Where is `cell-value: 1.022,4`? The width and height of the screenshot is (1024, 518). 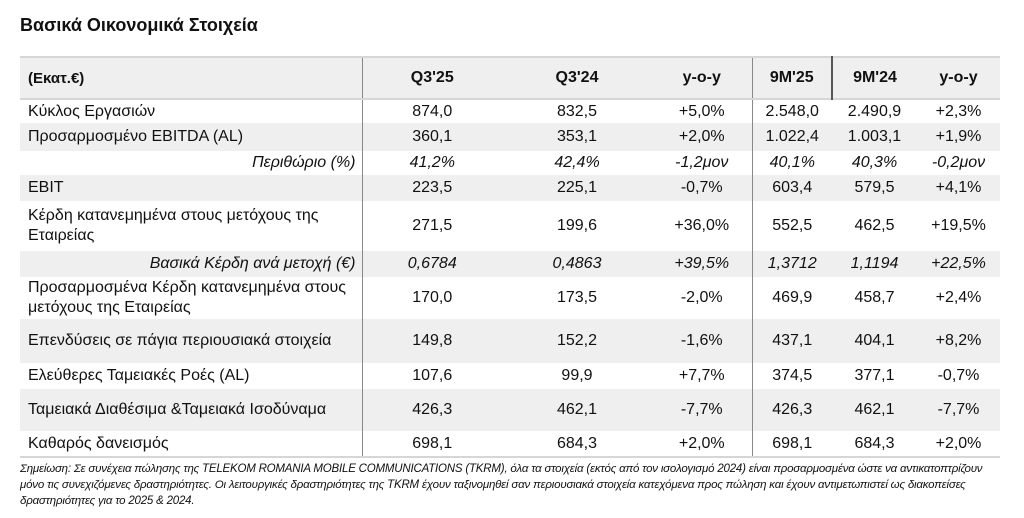
cell-value: 1.022,4 is located at coordinates (792, 136).